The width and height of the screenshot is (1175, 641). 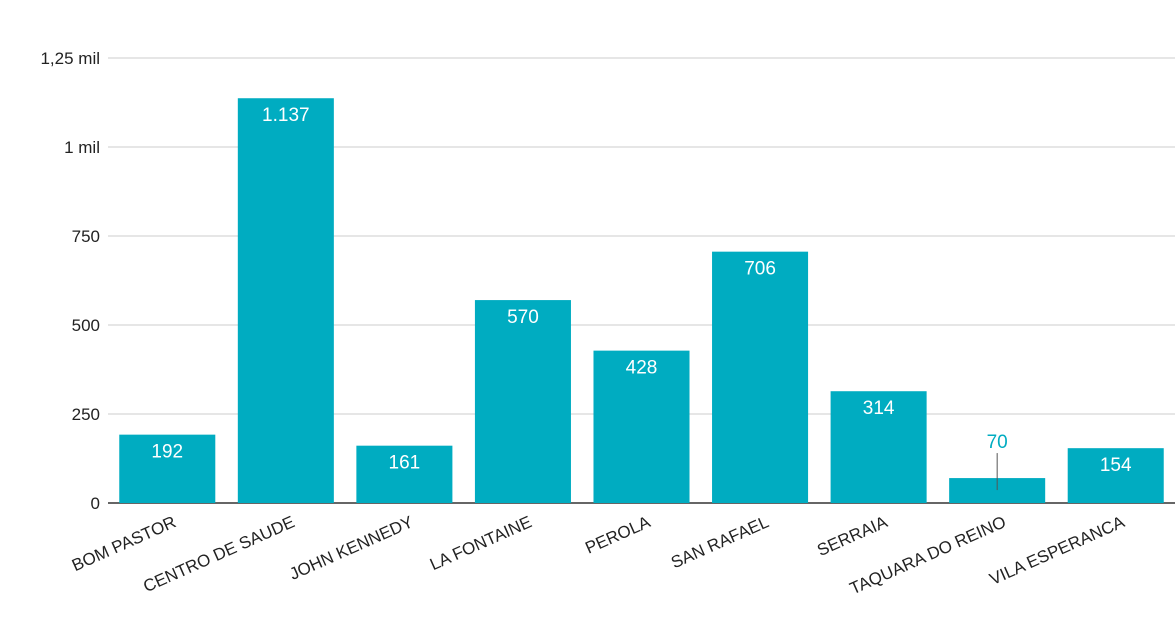 What do you see at coordinates (351, 548) in the screenshot?
I see `x-tick-label-2: JOHN KENNEDY` at bounding box center [351, 548].